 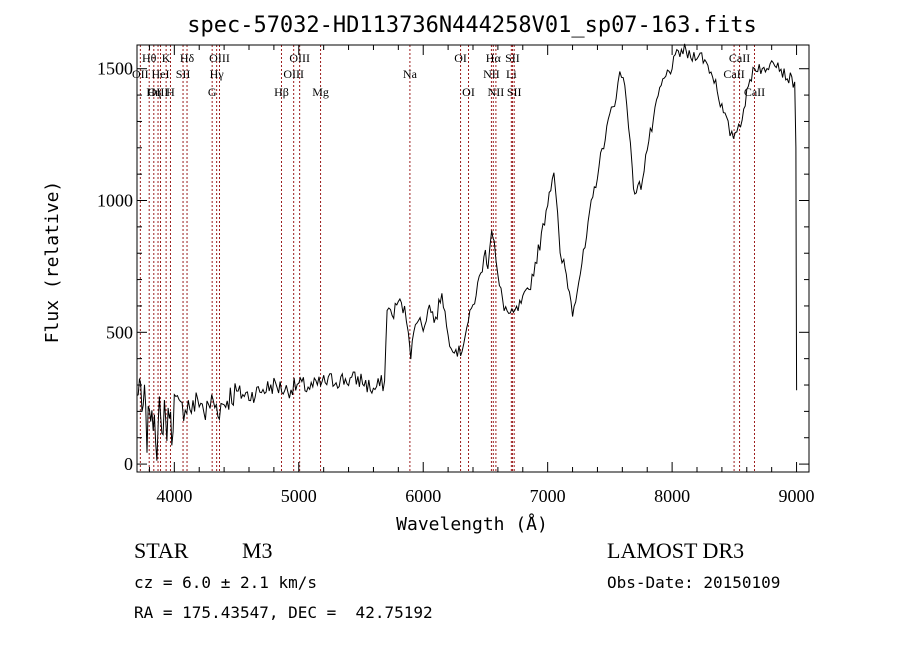 What do you see at coordinates (299, 496) in the screenshot?
I see `x-tick-label: 5000` at bounding box center [299, 496].